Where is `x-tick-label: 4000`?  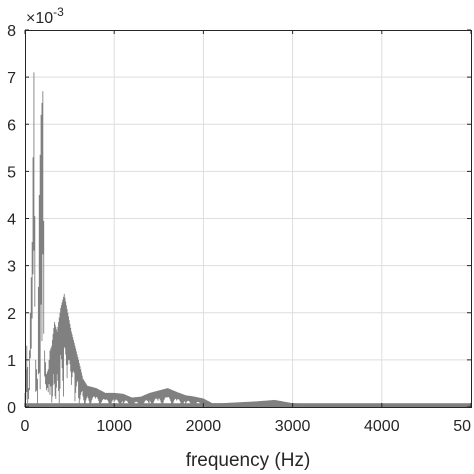
x-tick-label: 4000 is located at coordinates (382, 426).